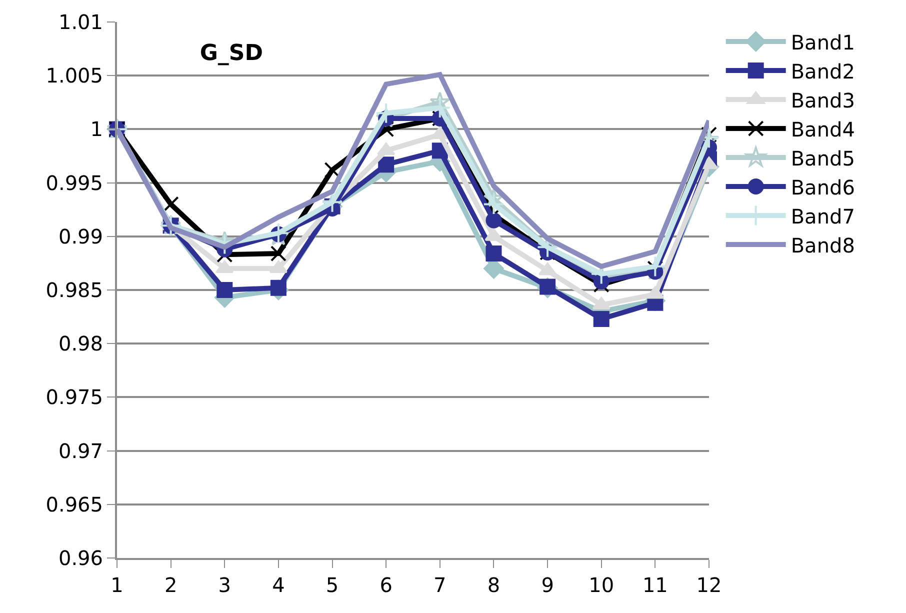 This screenshot has height=613, width=906. What do you see at coordinates (822, 187) in the screenshot?
I see `legend-label: Band6` at bounding box center [822, 187].